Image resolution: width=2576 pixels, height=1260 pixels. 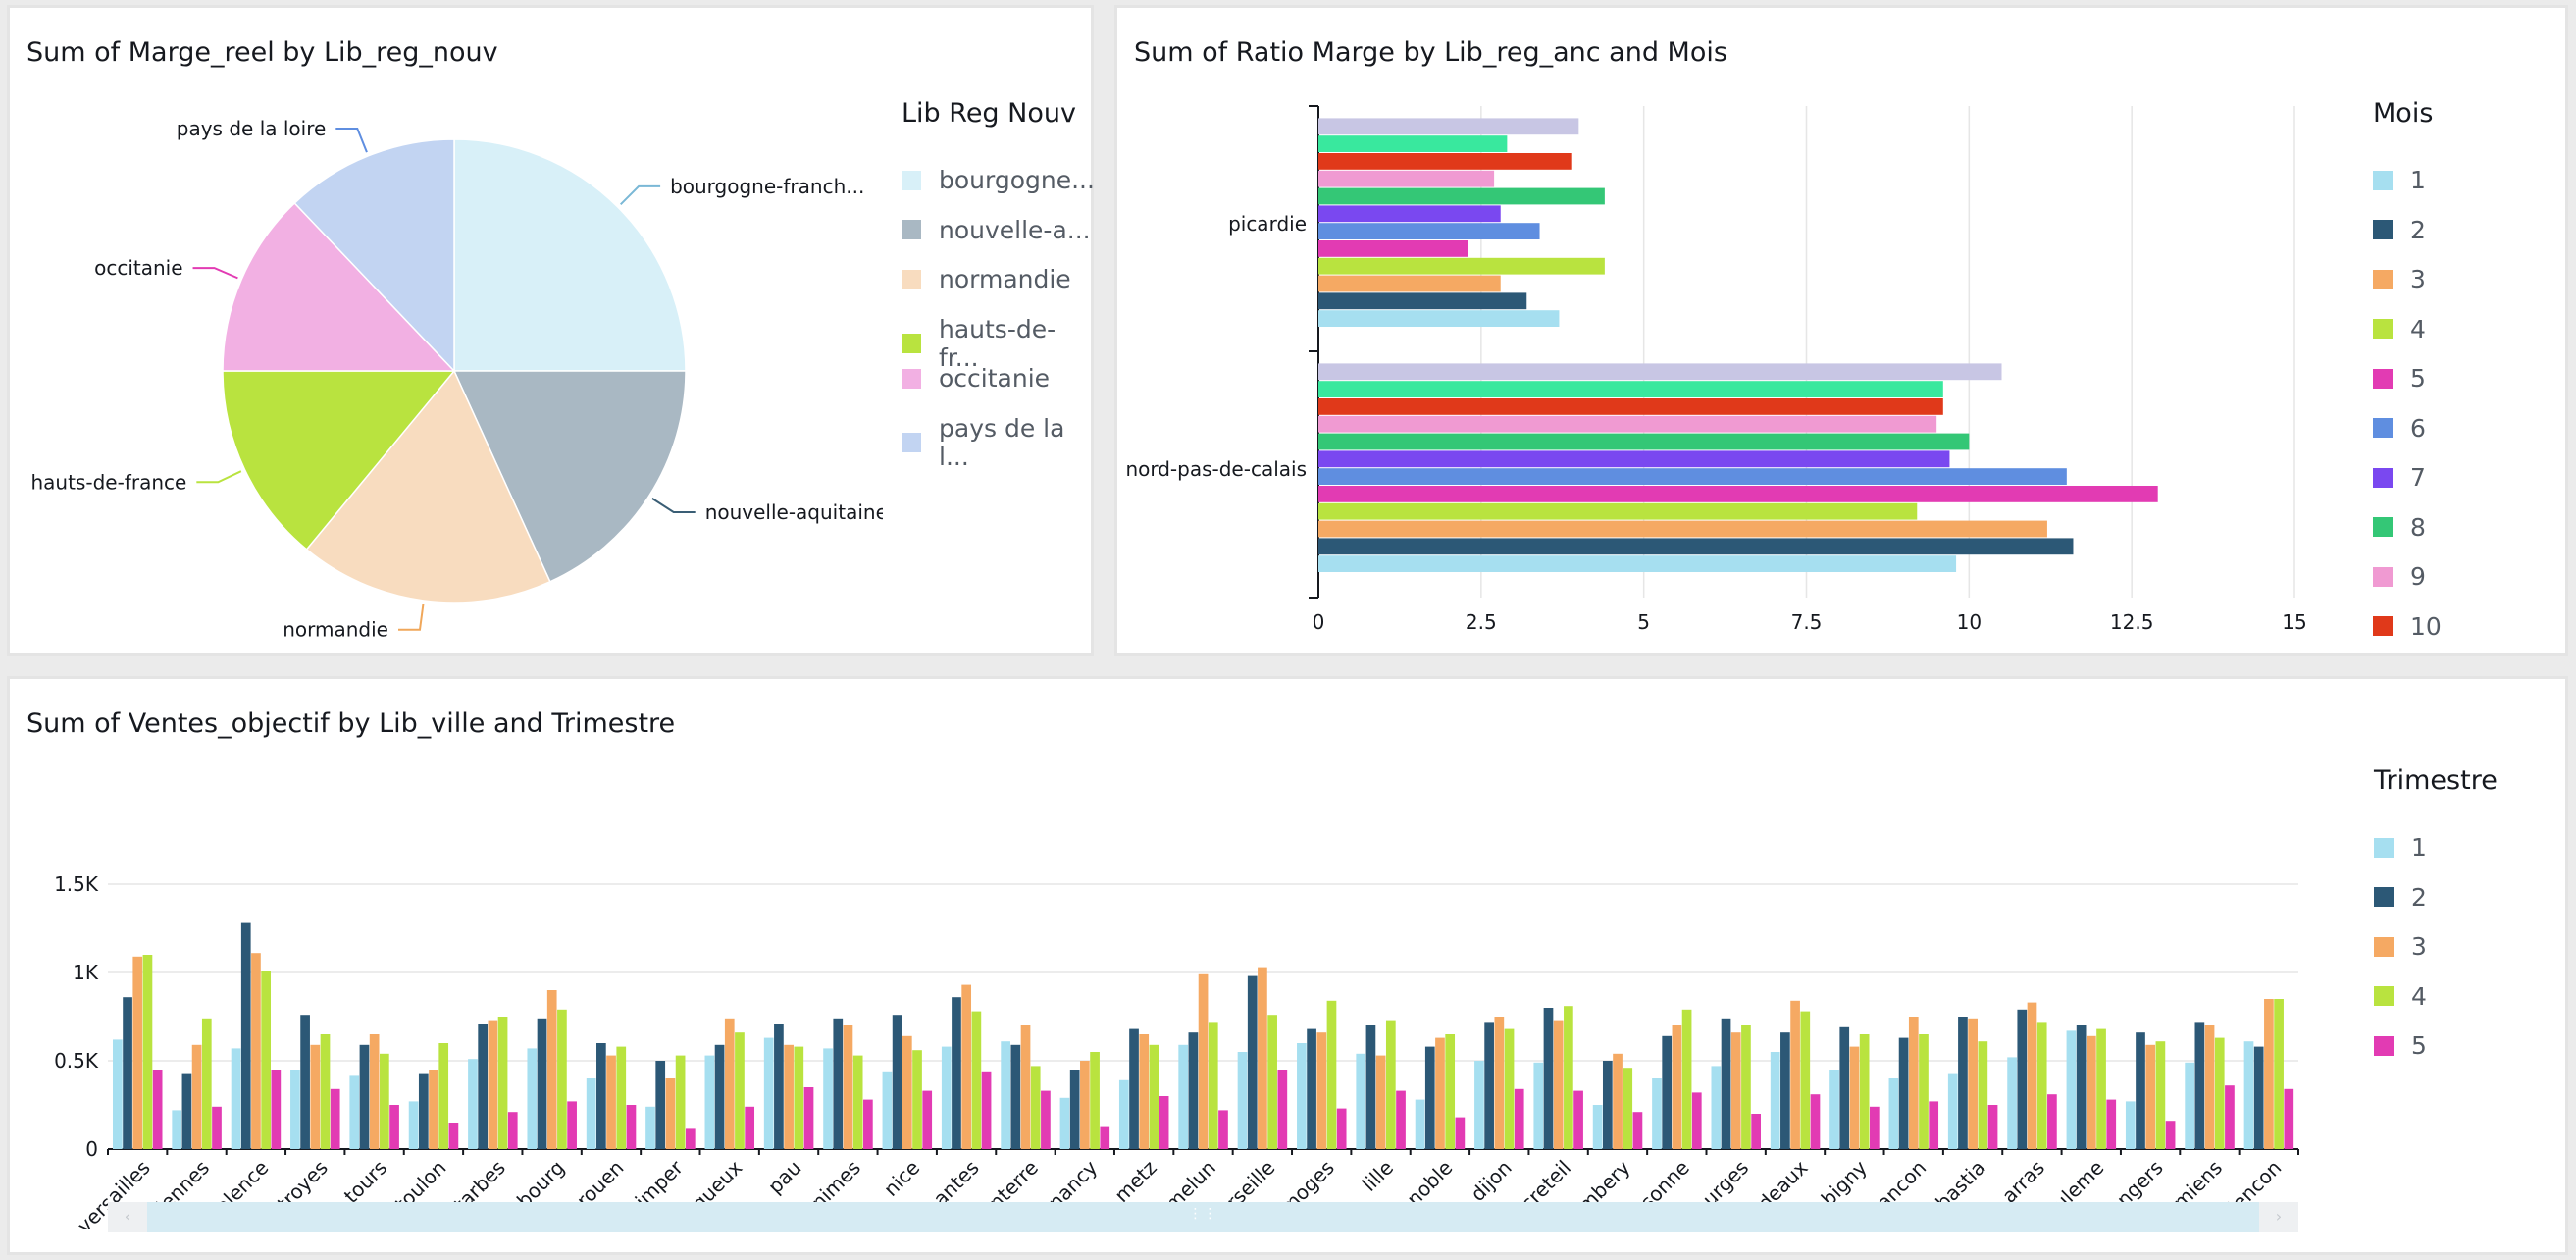 I want to click on vbar-legend-label: 4, so click(x=2419, y=996).